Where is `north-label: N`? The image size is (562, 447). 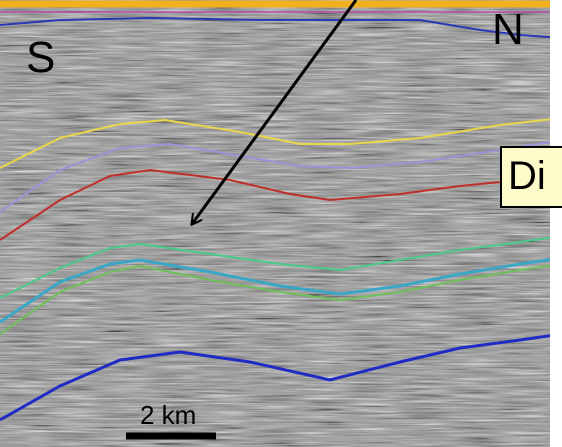
north-label: N is located at coordinates (508, 29).